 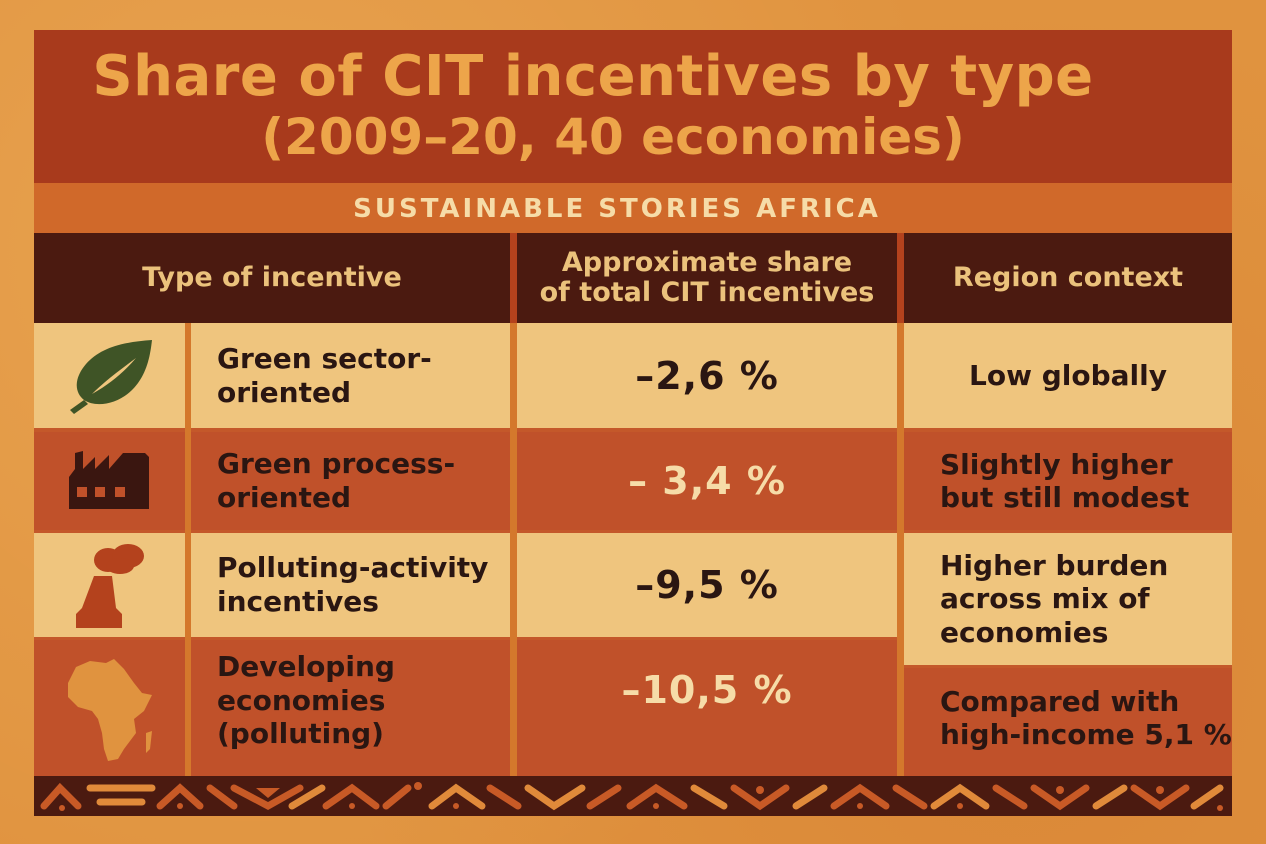 I want to click on region-line: Higher burden, so click(x=1054, y=566).